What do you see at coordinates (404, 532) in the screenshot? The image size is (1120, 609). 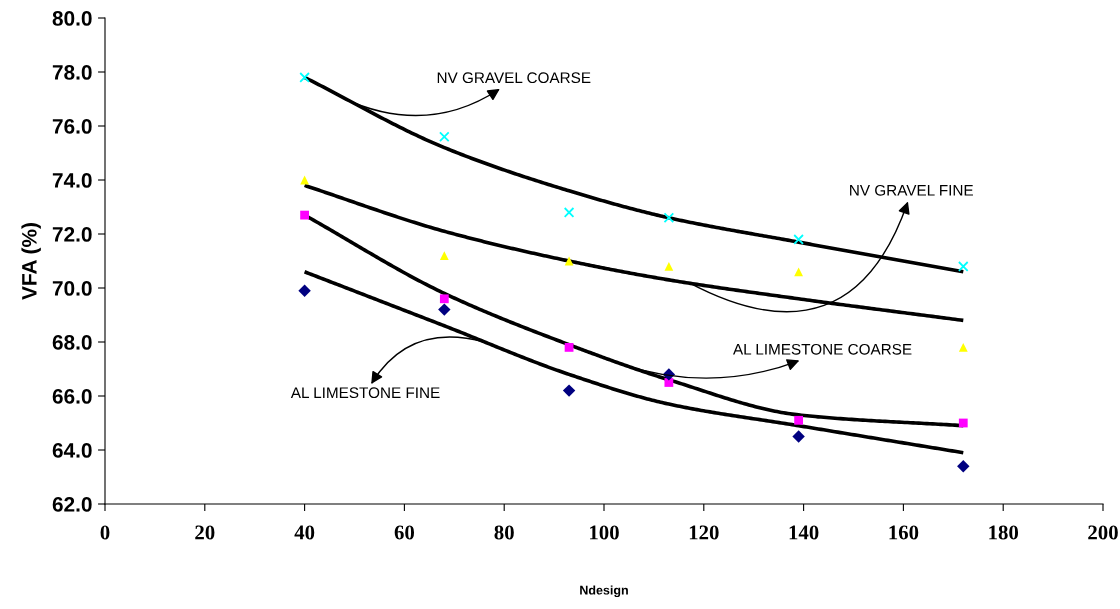 I see `x-tick-label: 60` at bounding box center [404, 532].